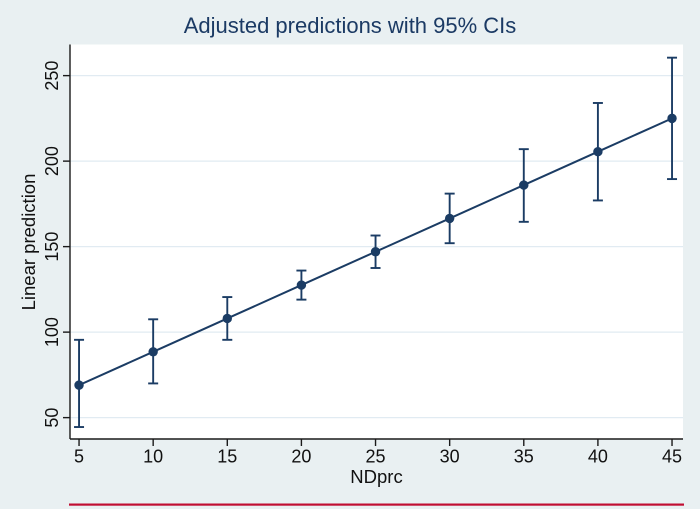  What do you see at coordinates (52, 247) in the screenshot?
I see `y-tick-label: 150` at bounding box center [52, 247].